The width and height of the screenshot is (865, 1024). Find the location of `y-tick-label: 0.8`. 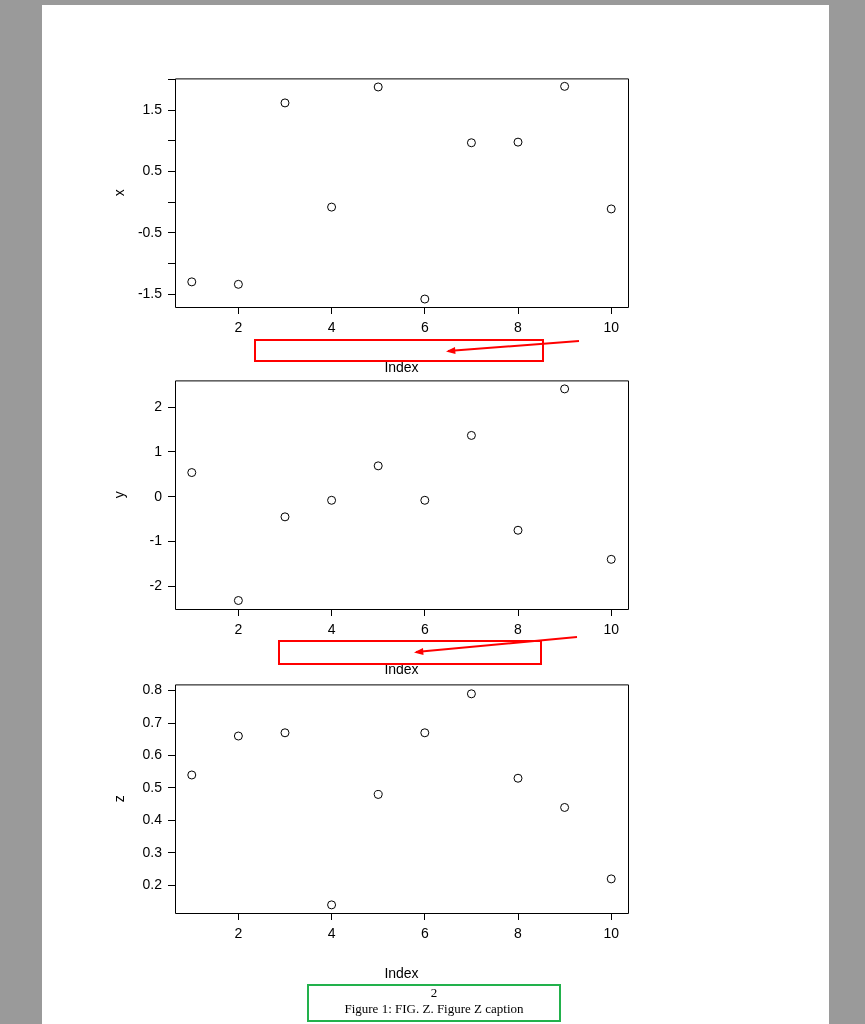

y-tick-label: 0.8 is located at coordinates (152, 689).